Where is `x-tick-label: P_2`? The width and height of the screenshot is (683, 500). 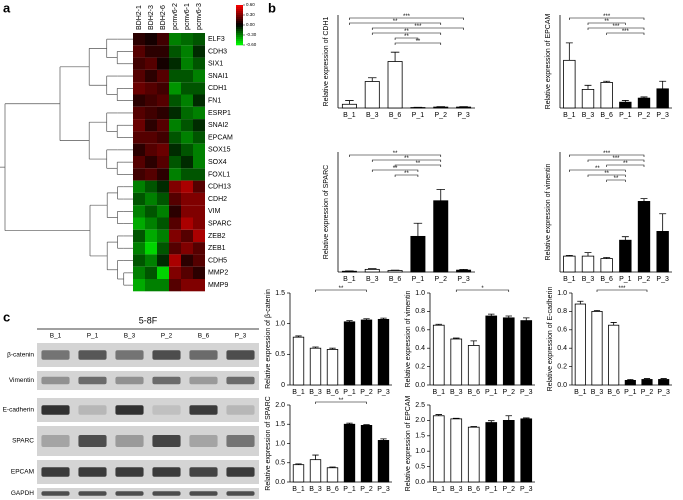 x-tick-label: P_2 is located at coordinates (644, 279).